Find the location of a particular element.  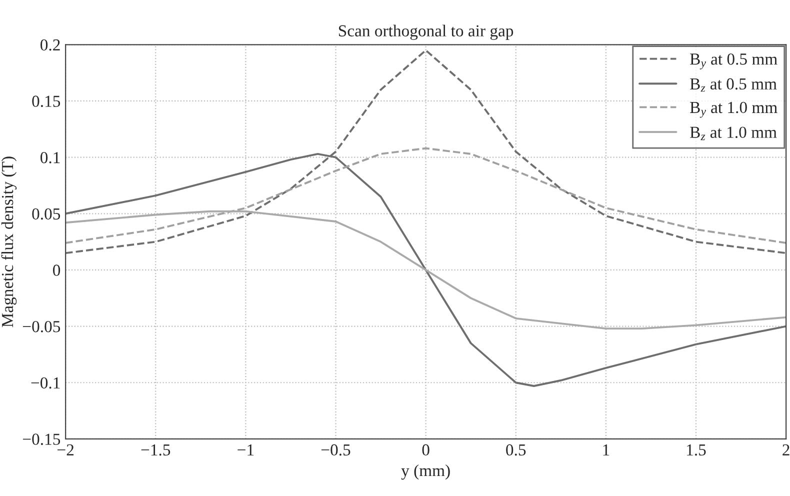

x-tick-label: 0 is located at coordinates (426, 450).